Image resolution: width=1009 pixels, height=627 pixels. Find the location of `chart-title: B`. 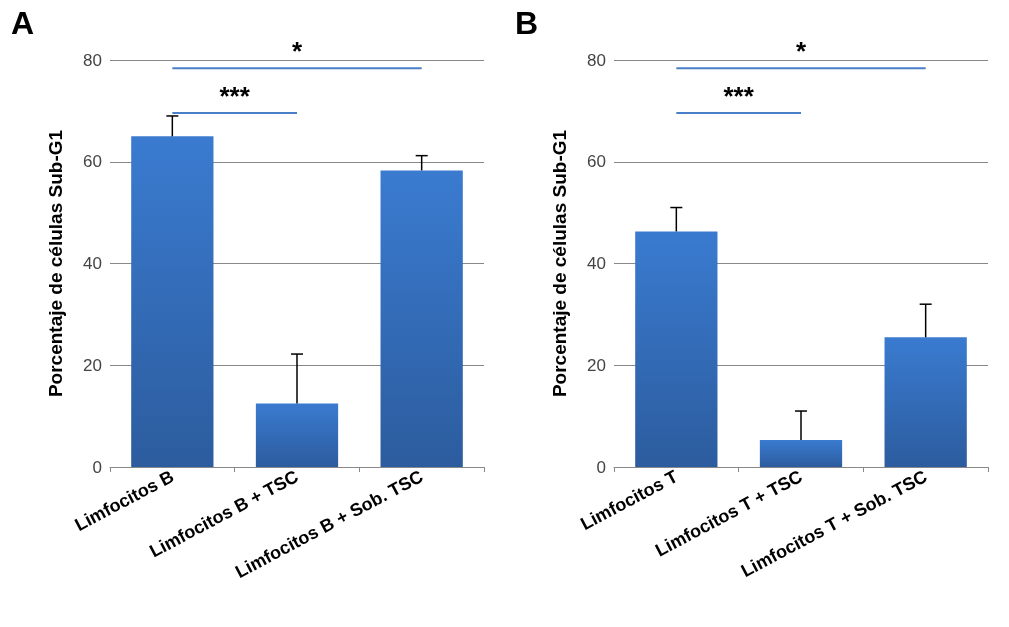

chart-title: B is located at coordinates (527, 23).